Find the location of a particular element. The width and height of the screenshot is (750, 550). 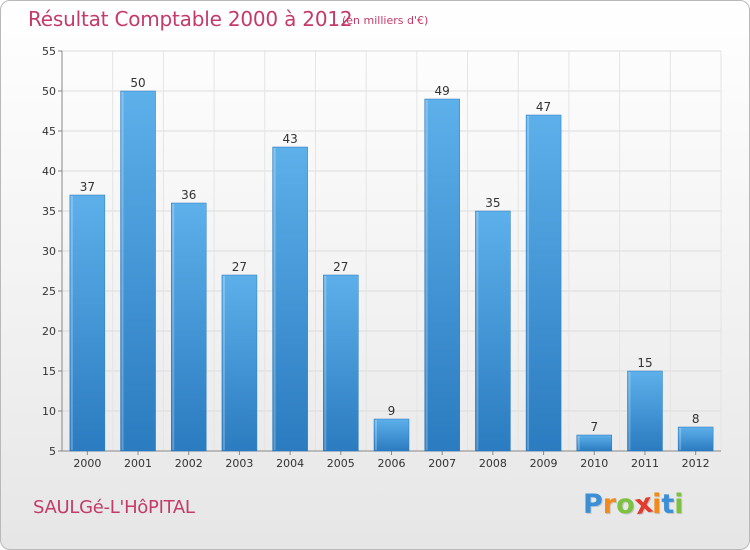

bar-2004 is located at coordinates (290, 299).